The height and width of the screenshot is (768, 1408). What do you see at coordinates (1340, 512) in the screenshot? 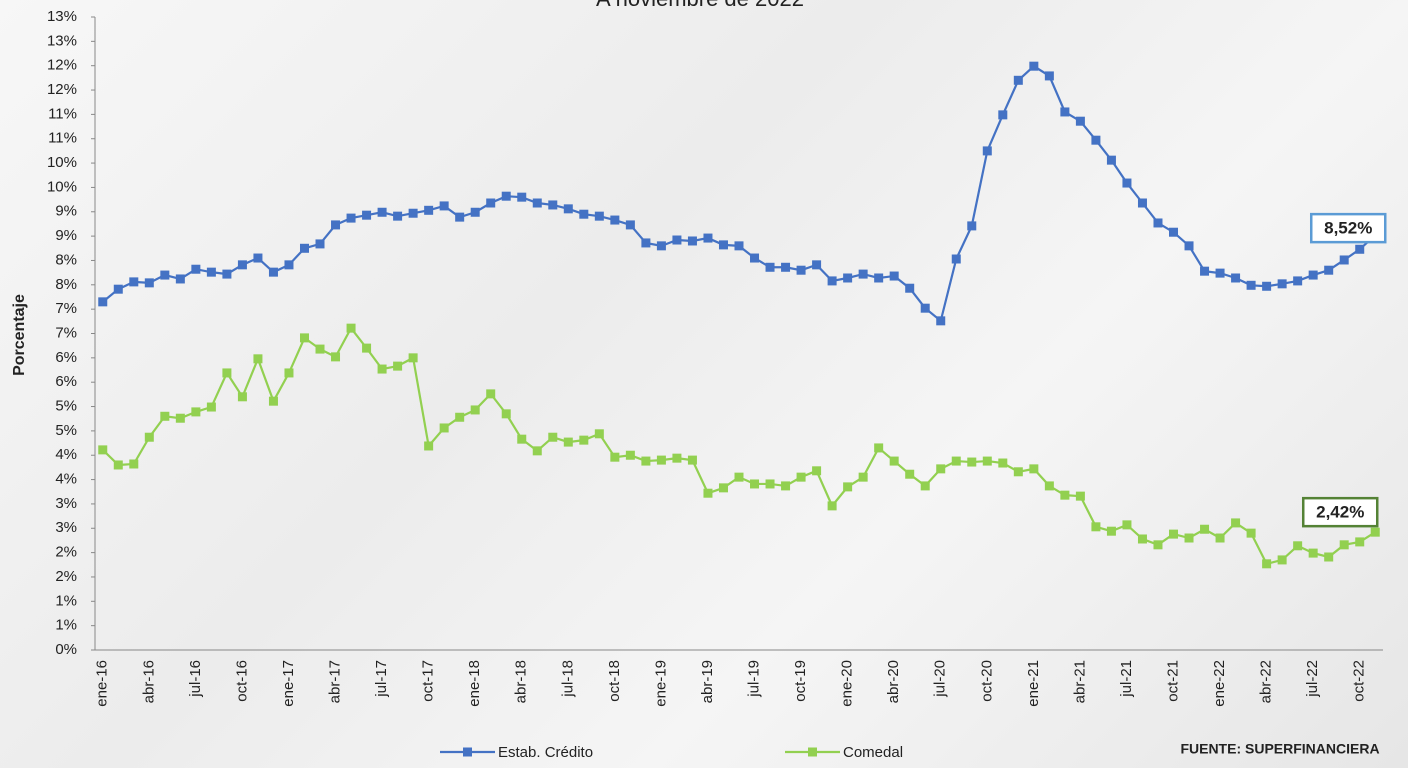
I see `data-label: 2,42%` at bounding box center [1340, 512].